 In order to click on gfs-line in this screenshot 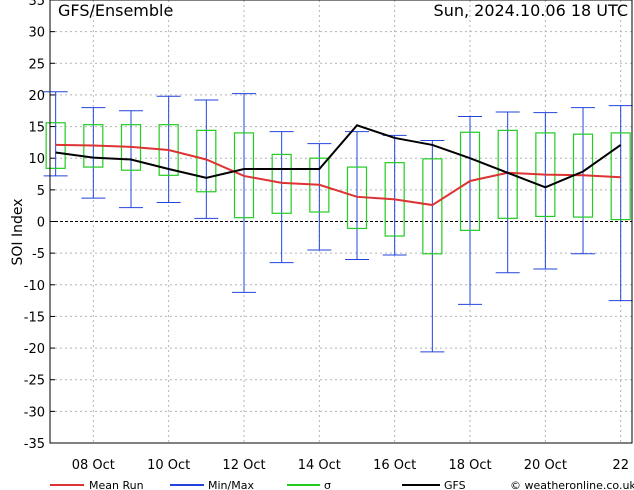, I will do `click(338, 156)`.